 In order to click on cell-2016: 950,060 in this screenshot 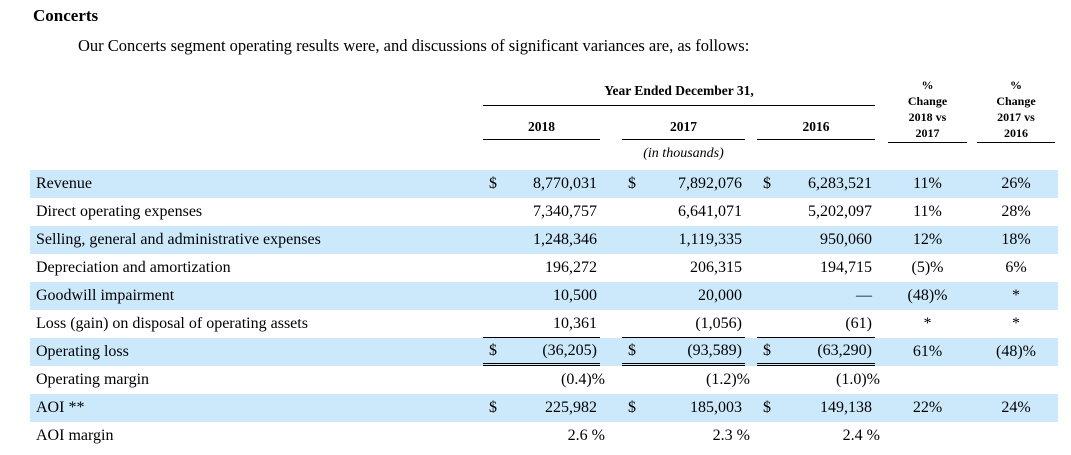, I will do `click(816, 240)`.